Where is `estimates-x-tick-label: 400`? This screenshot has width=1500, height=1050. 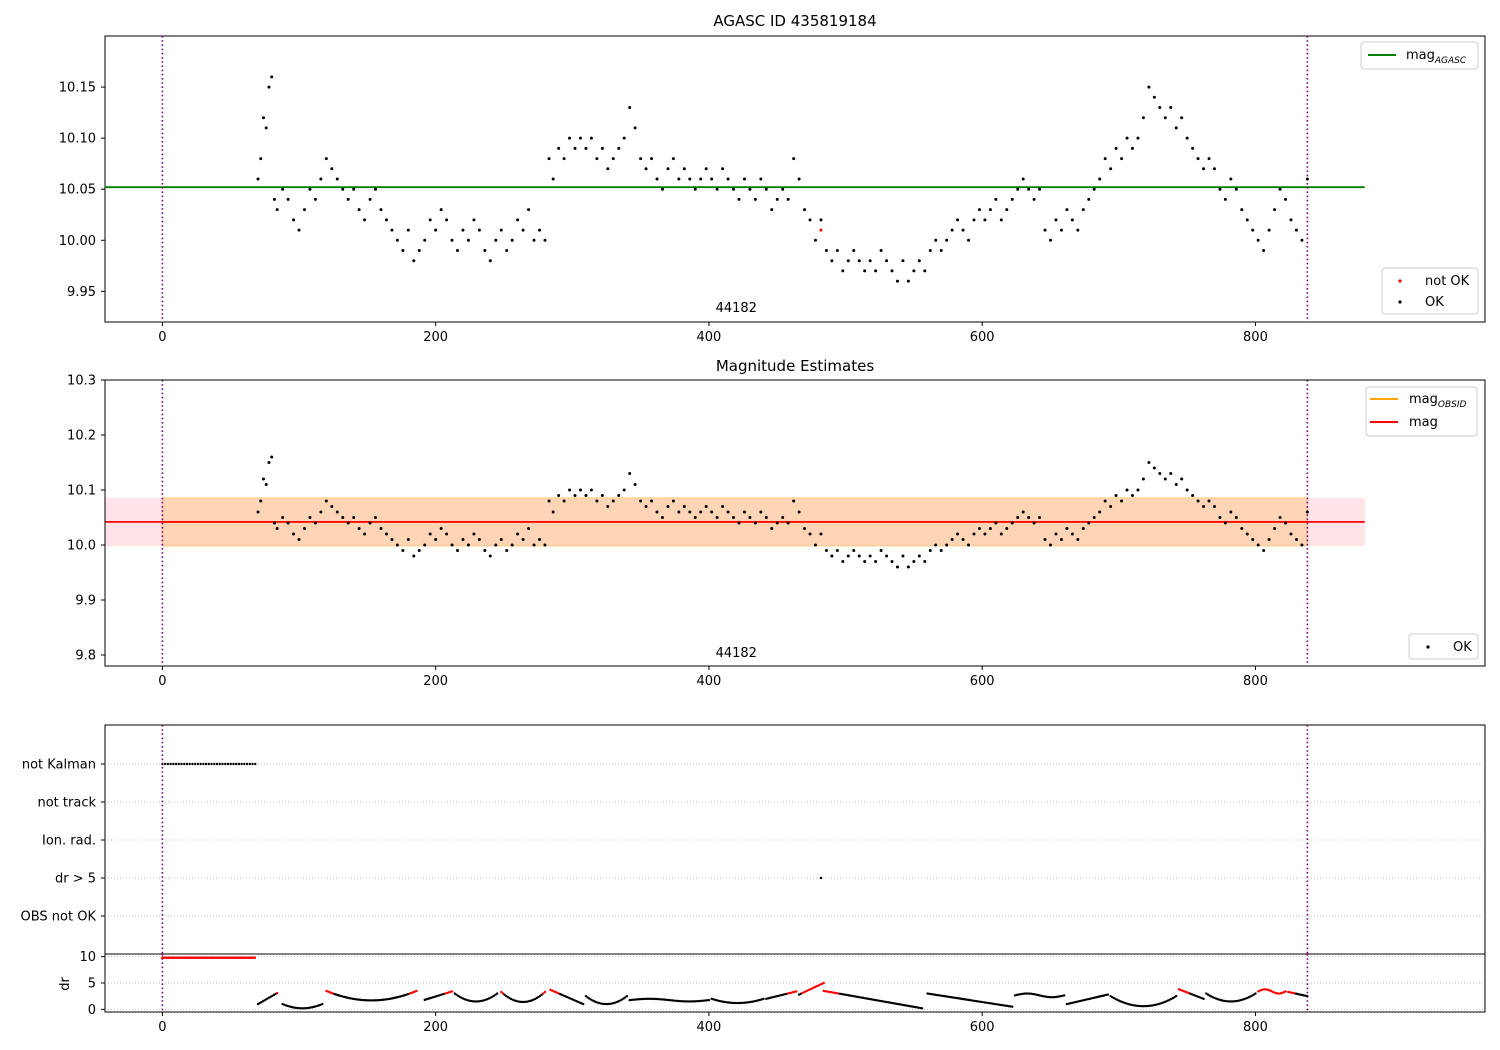 estimates-x-tick-label: 400 is located at coordinates (709, 681).